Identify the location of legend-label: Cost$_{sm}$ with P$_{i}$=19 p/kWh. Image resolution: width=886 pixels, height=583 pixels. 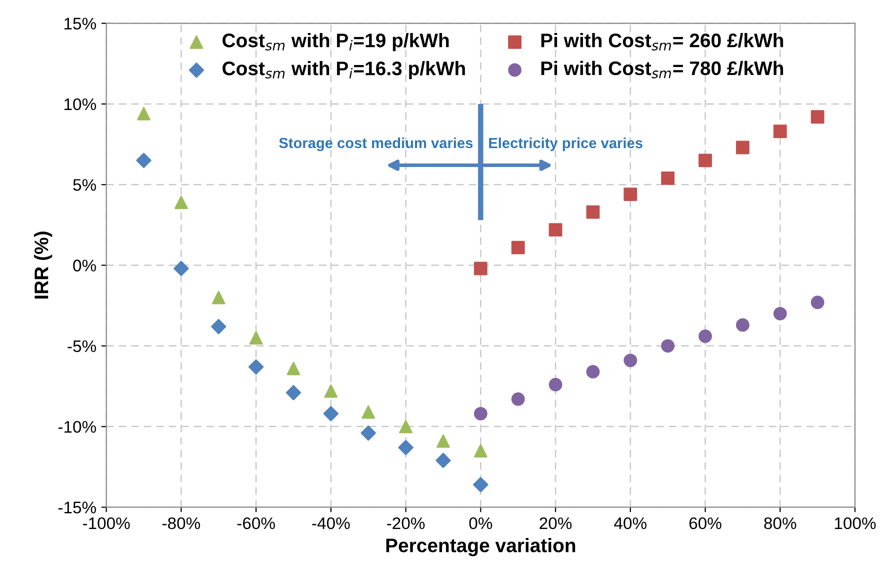
(335, 42).